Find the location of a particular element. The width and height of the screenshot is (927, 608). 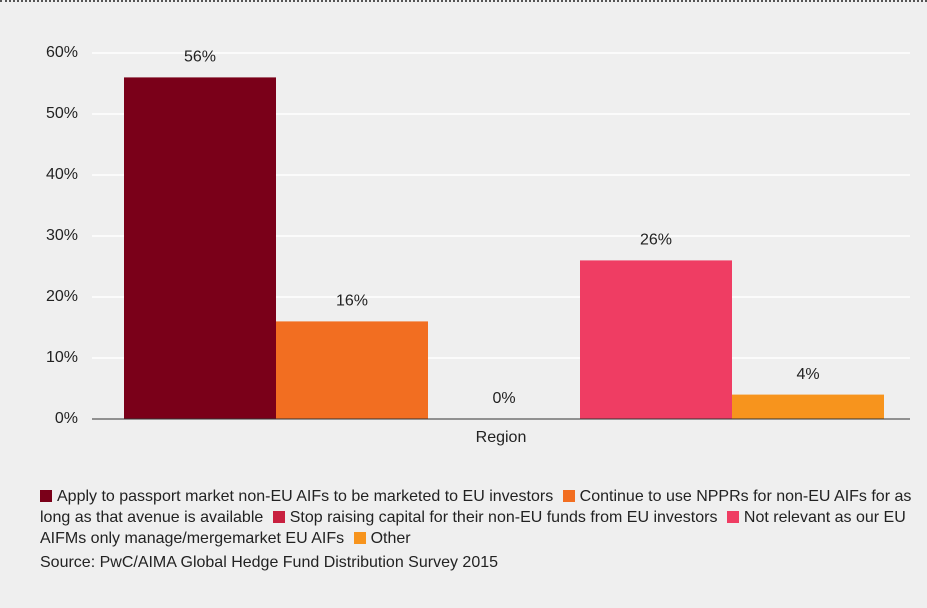

y-tick-label: 20% is located at coordinates (62, 296).